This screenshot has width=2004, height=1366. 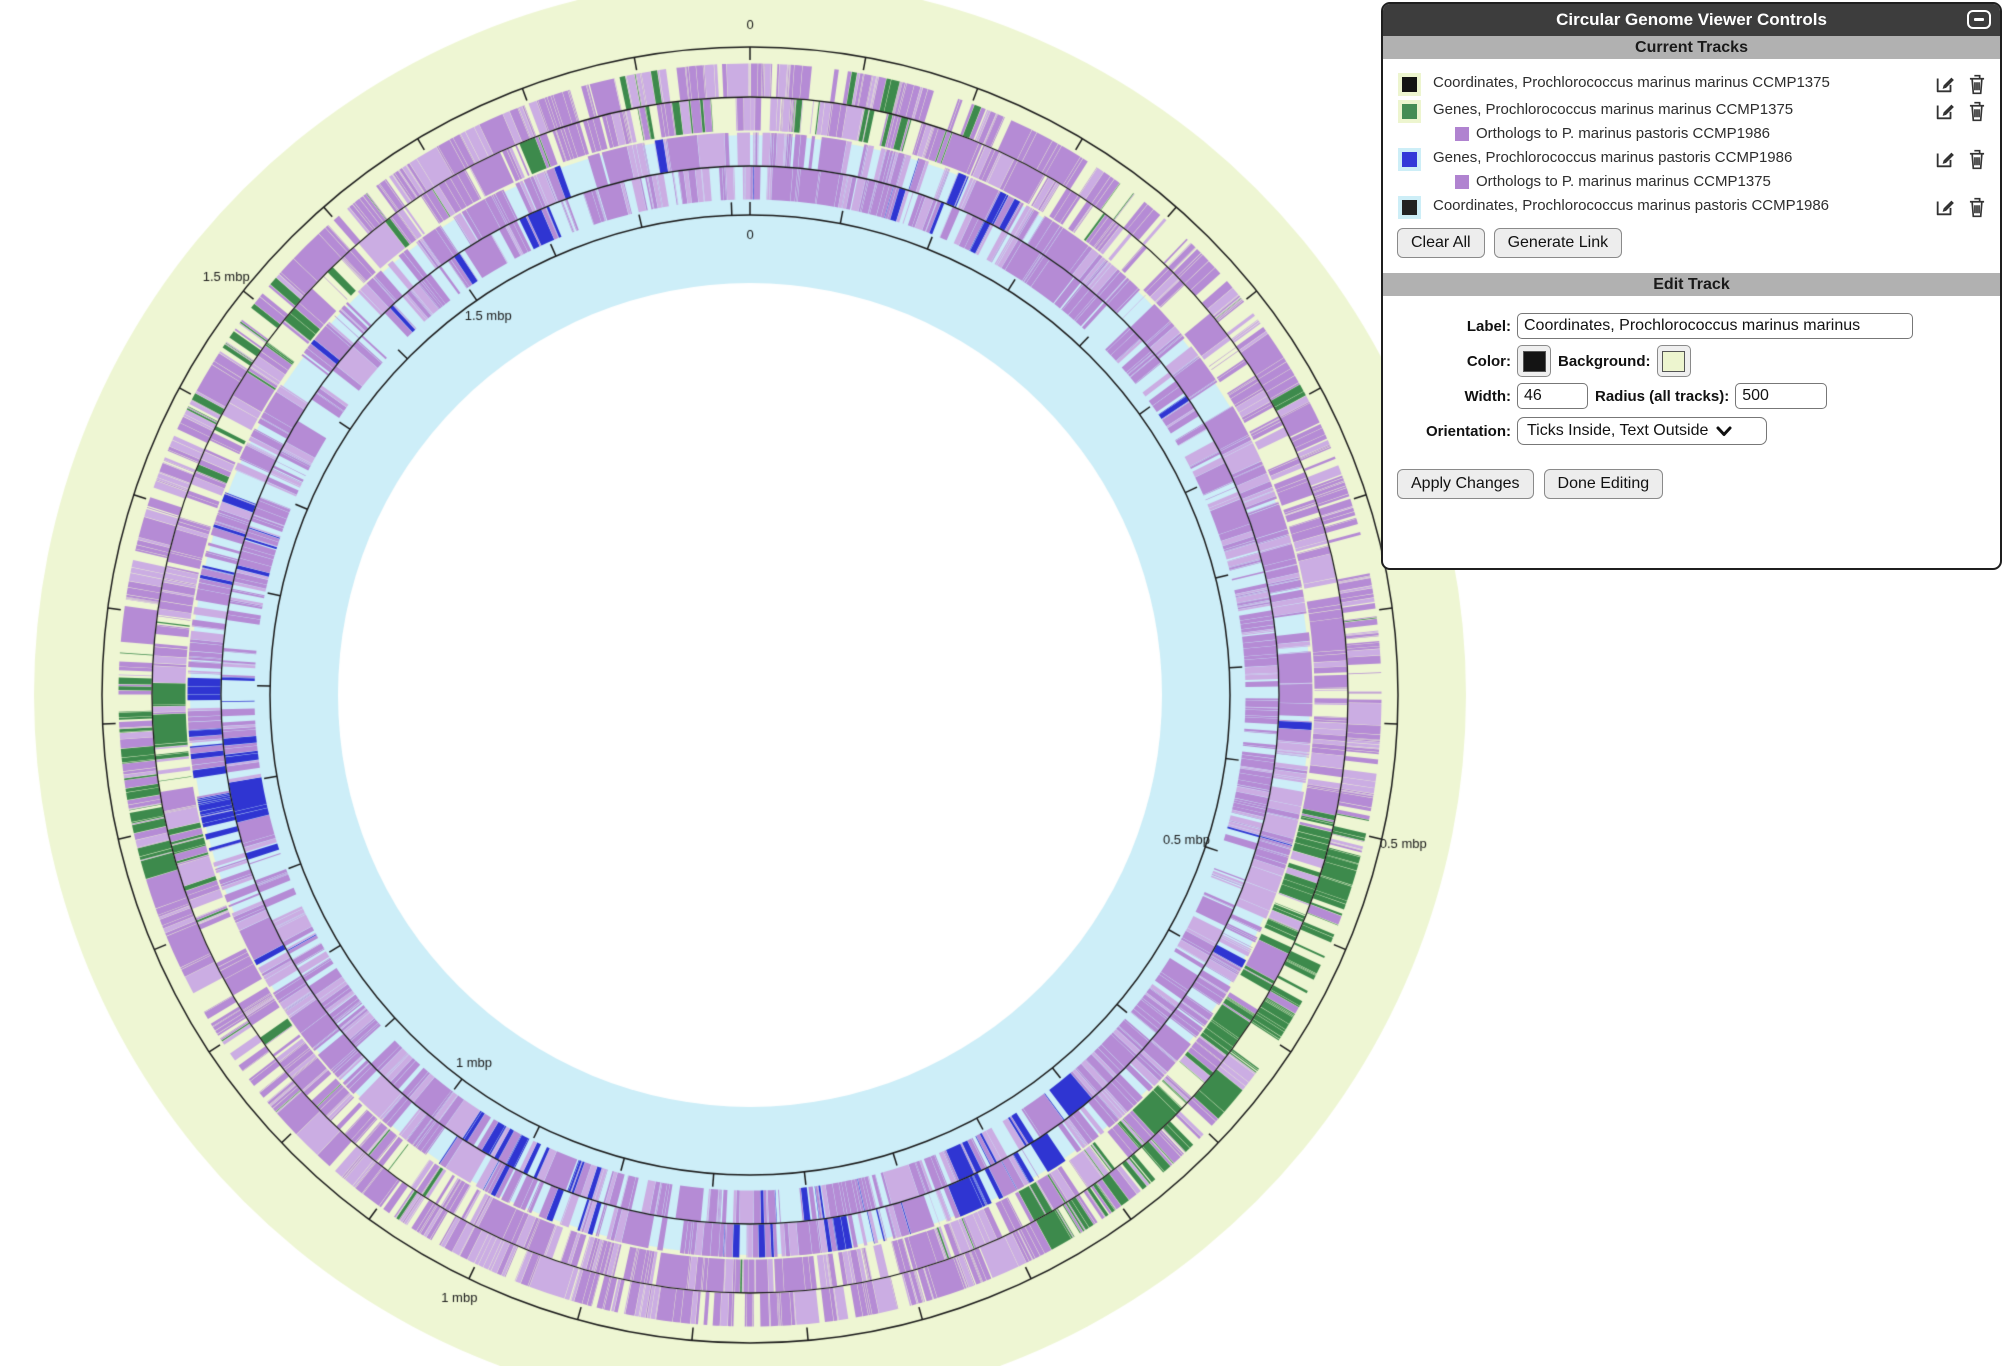 I want to click on generate-link-button: Generate Link, so click(x=1558, y=243).